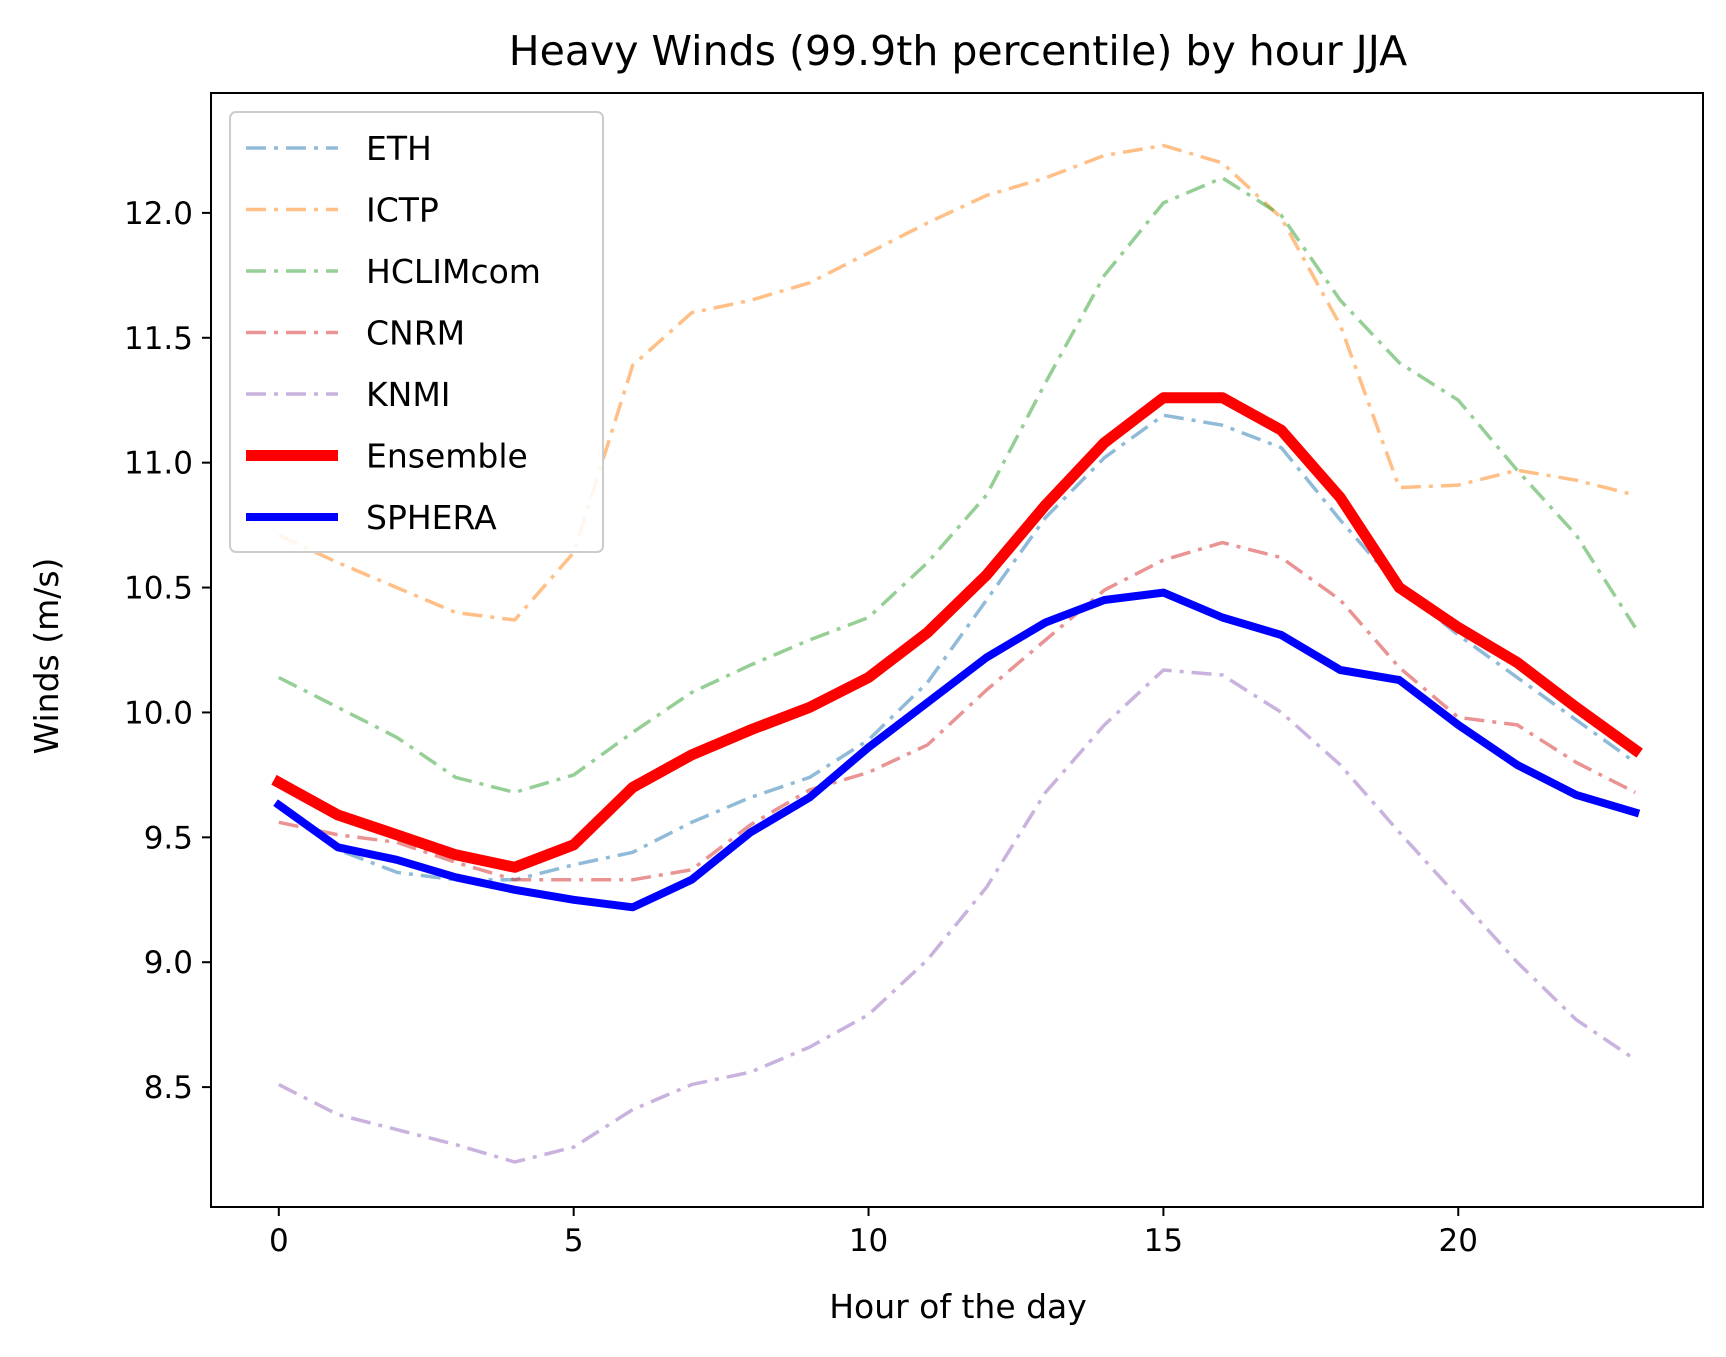 This screenshot has height=1357, width=1726. Describe the element at coordinates (453, 271) in the screenshot. I see `legend-label-hclimcom: HCLIMcom` at that location.